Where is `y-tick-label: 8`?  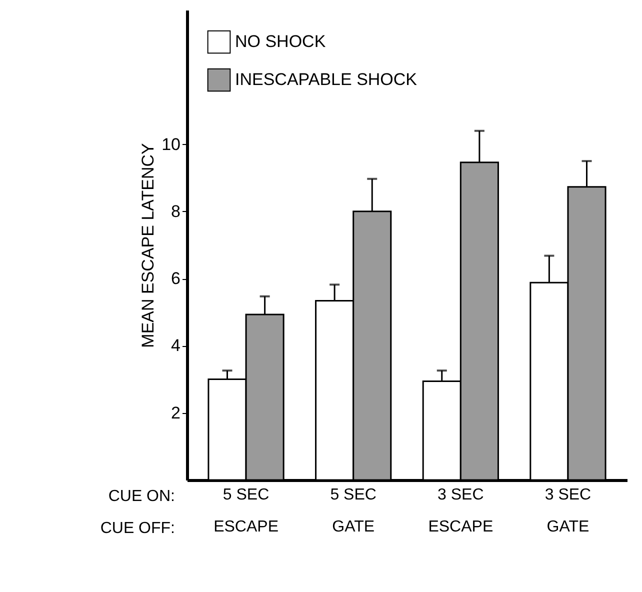
y-tick-label: 8 is located at coordinates (175, 211).